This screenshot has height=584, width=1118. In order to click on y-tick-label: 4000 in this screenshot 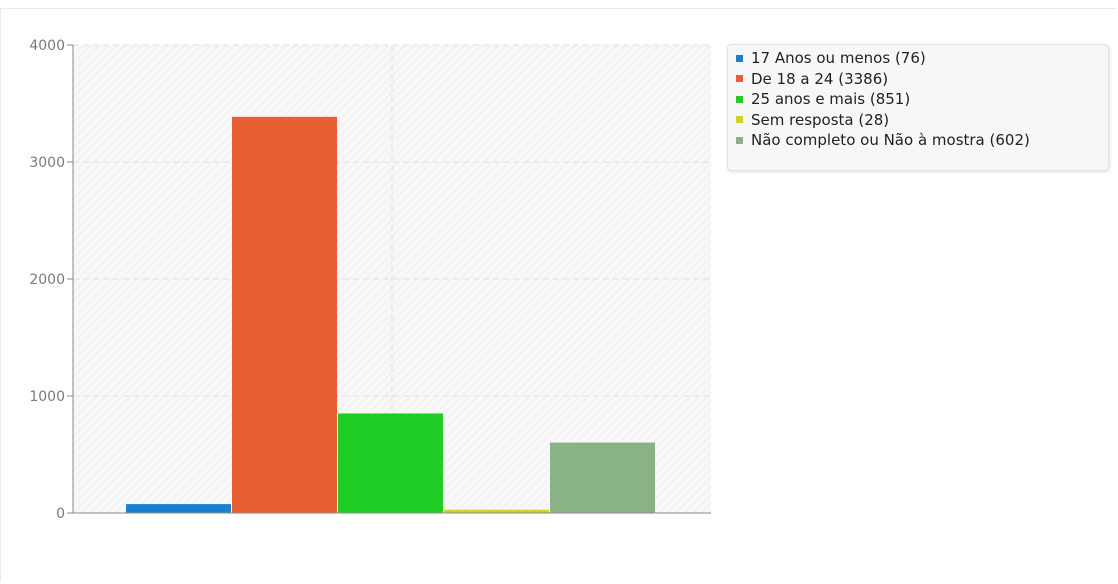, I will do `click(47, 46)`.